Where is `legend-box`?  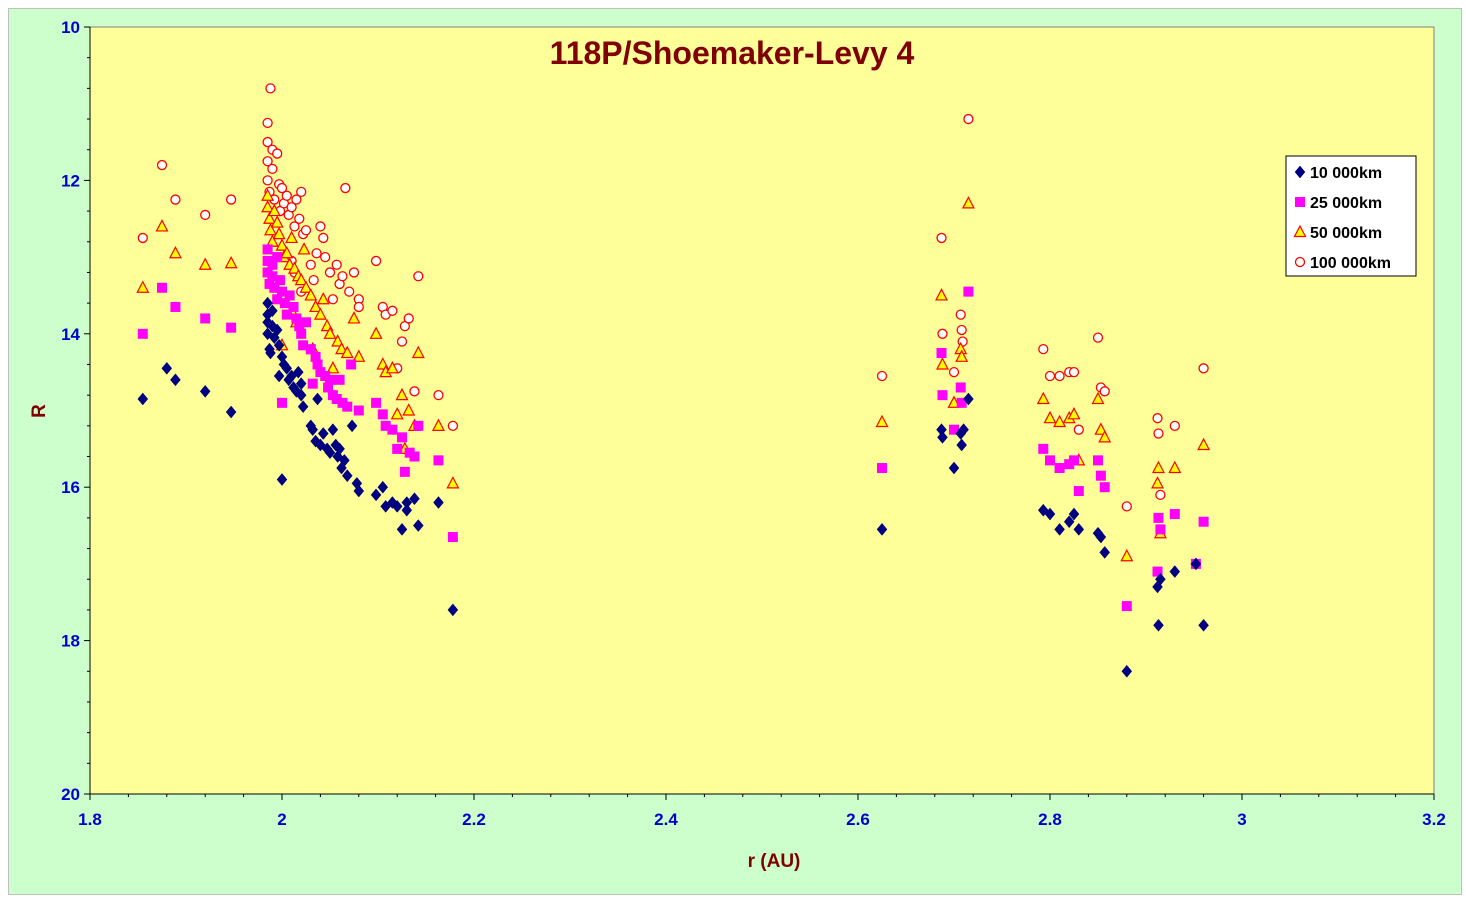 legend-box is located at coordinates (1351, 216).